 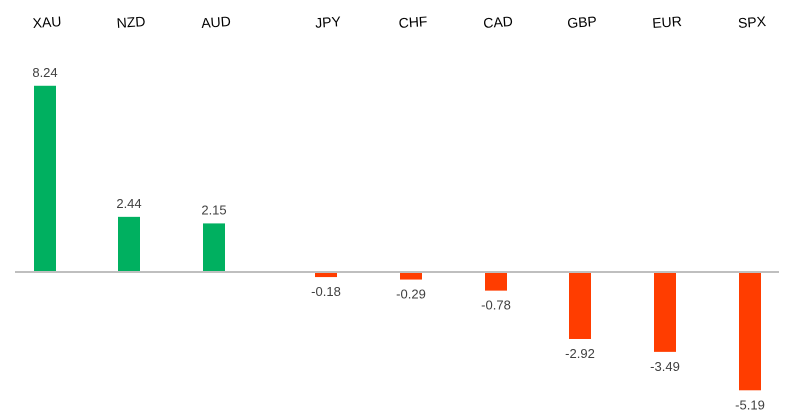 What do you see at coordinates (216, 22) in the screenshot?
I see `category-label-aud: AUD` at bounding box center [216, 22].